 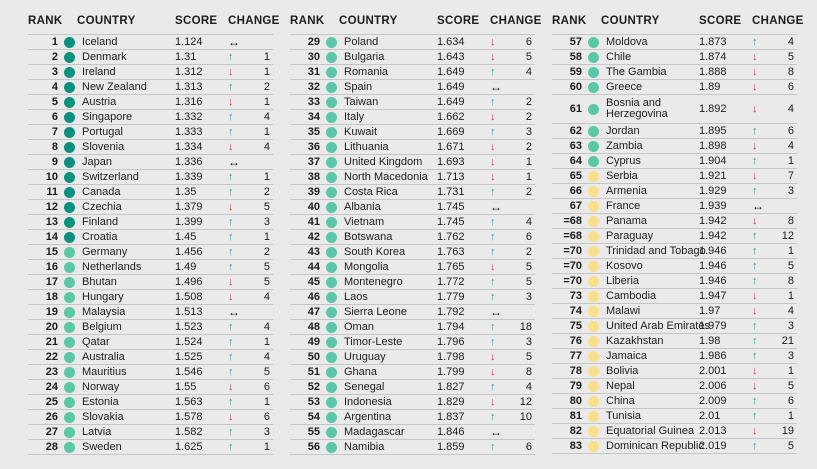 What do you see at coordinates (189, 221) in the screenshot?
I see `score-value: 1.399` at bounding box center [189, 221].